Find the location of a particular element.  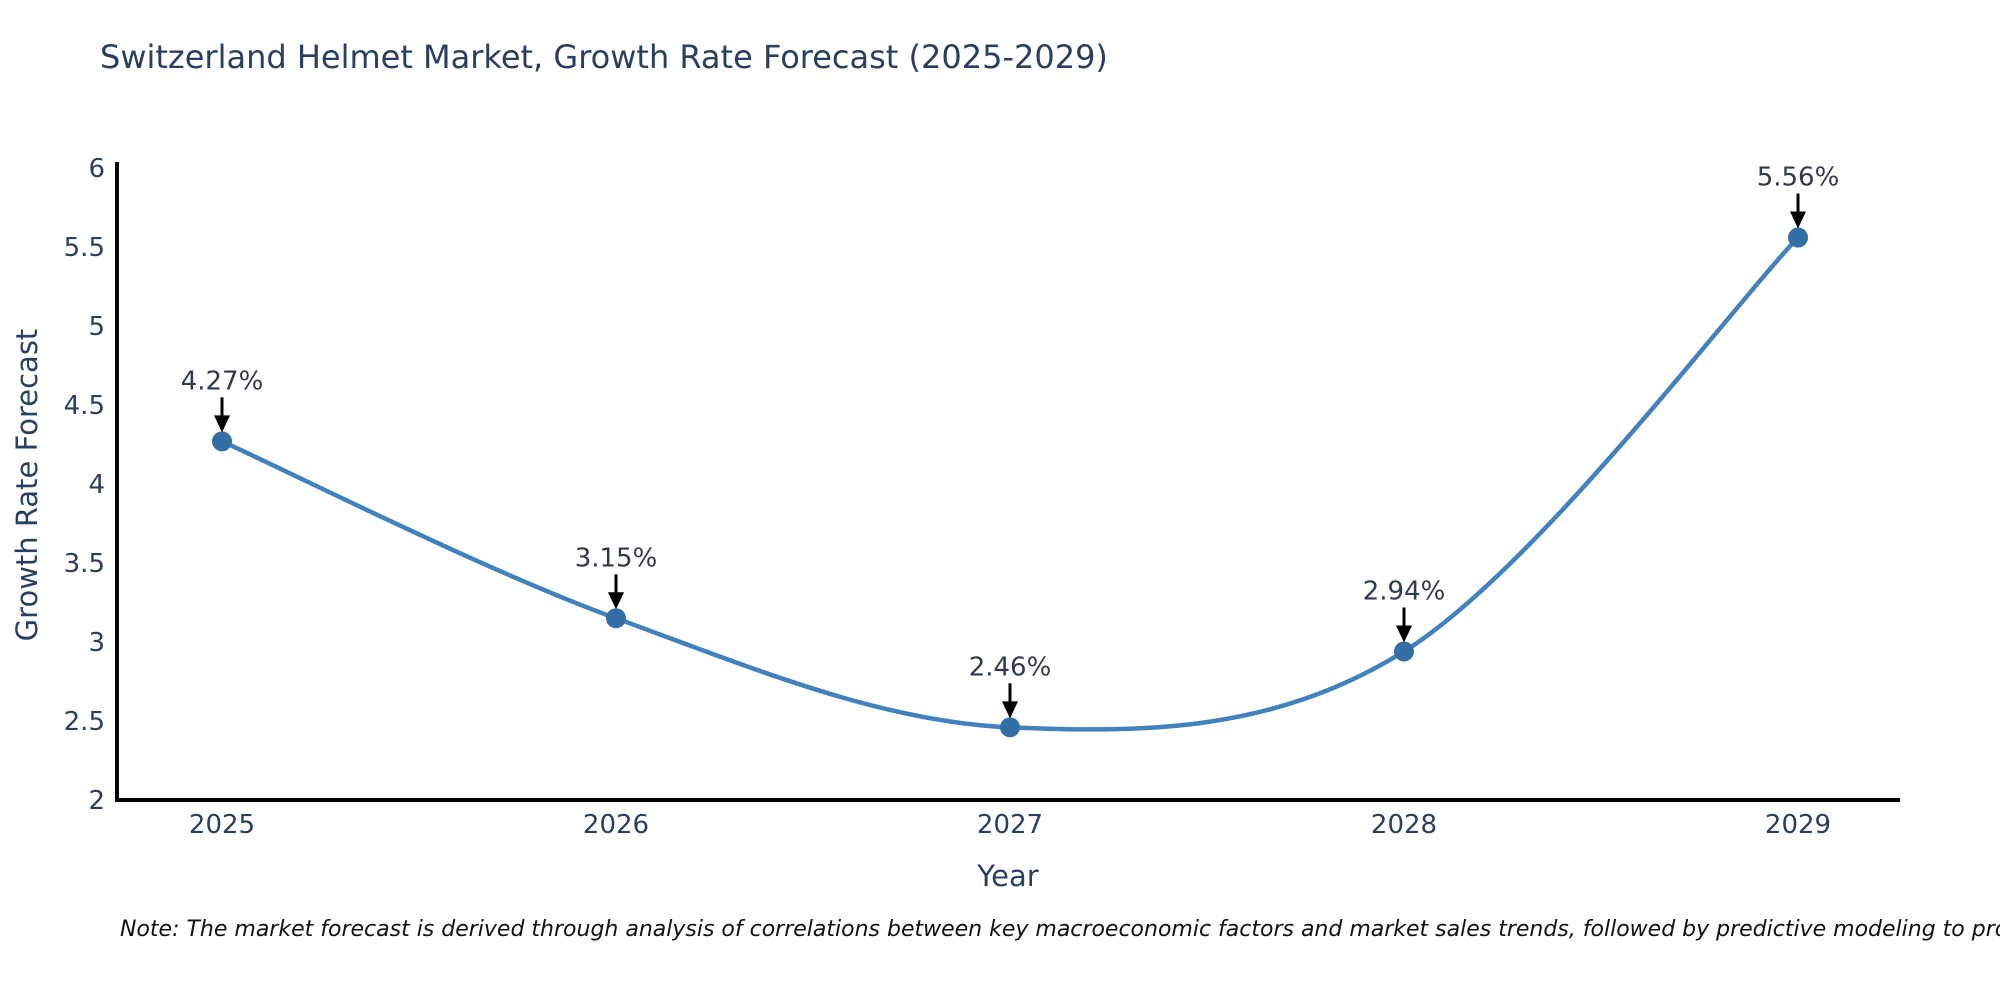

x-tick-label: 2029 is located at coordinates (1798, 825).